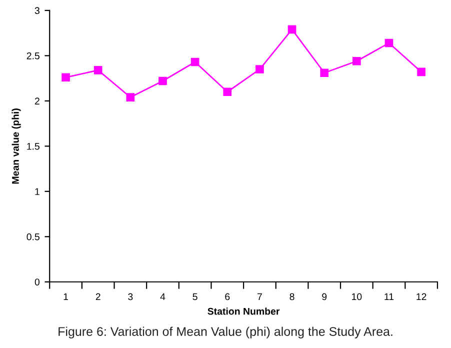 Image resolution: width=451 pixels, height=348 pixels. What do you see at coordinates (98, 296) in the screenshot?
I see `x-tick-label: 2` at bounding box center [98, 296].